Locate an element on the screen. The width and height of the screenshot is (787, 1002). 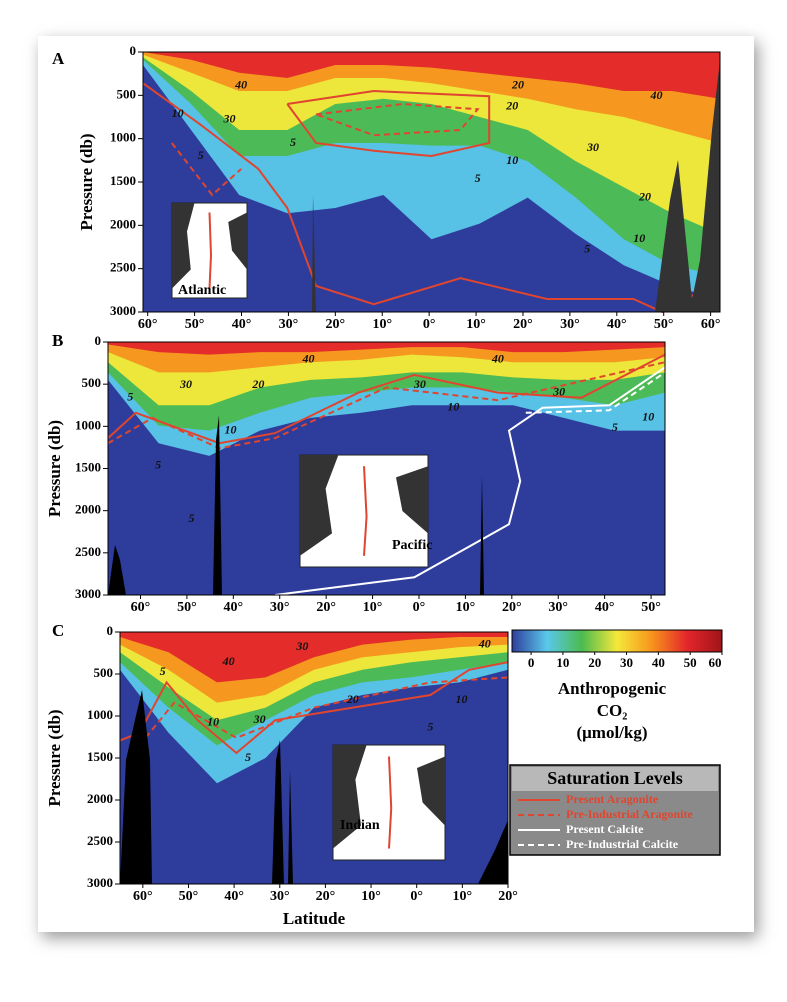
legend-title-box is located at coordinates (615, 779).